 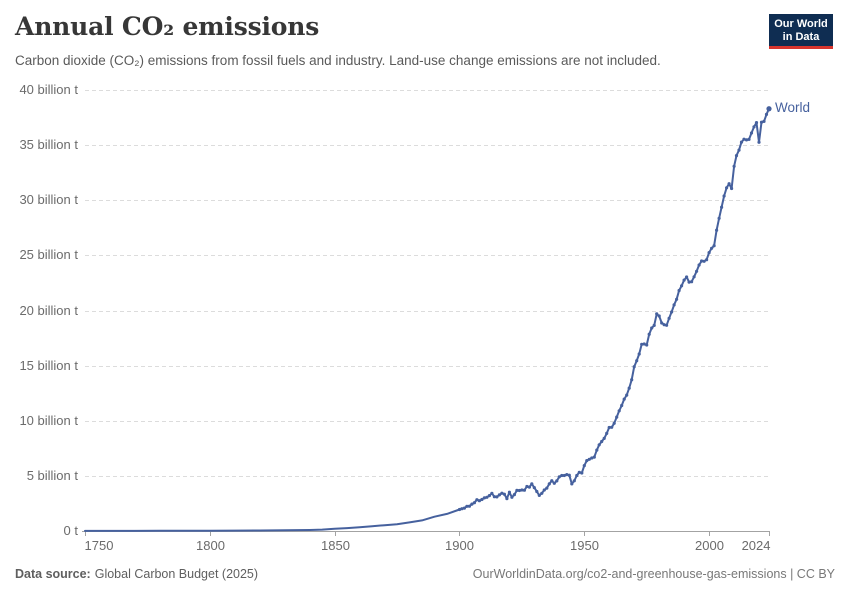 I want to click on logo-text-line1: Our World, so click(x=801, y=24).